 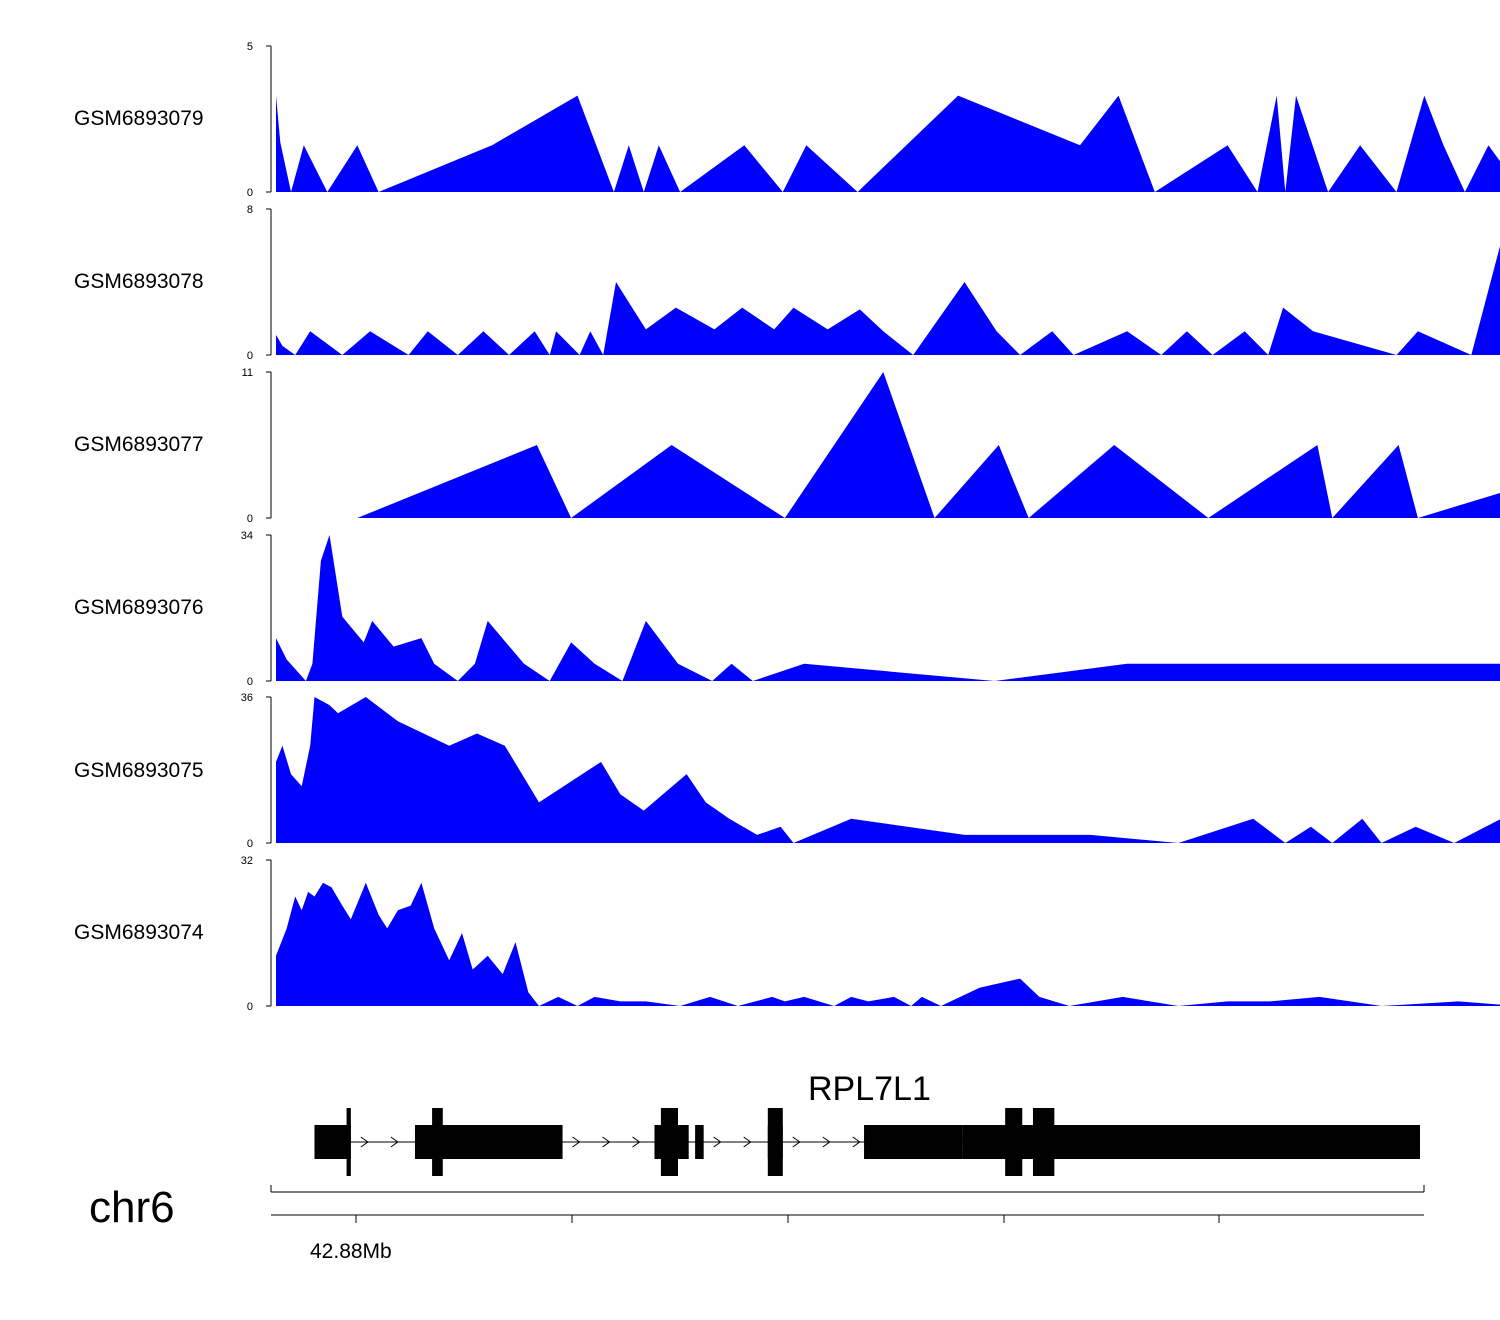 What do you see at coordinates (888, 143) in the screenshot?
I see `coverage-area-GSM6893079` at bounding box center [888, 143].